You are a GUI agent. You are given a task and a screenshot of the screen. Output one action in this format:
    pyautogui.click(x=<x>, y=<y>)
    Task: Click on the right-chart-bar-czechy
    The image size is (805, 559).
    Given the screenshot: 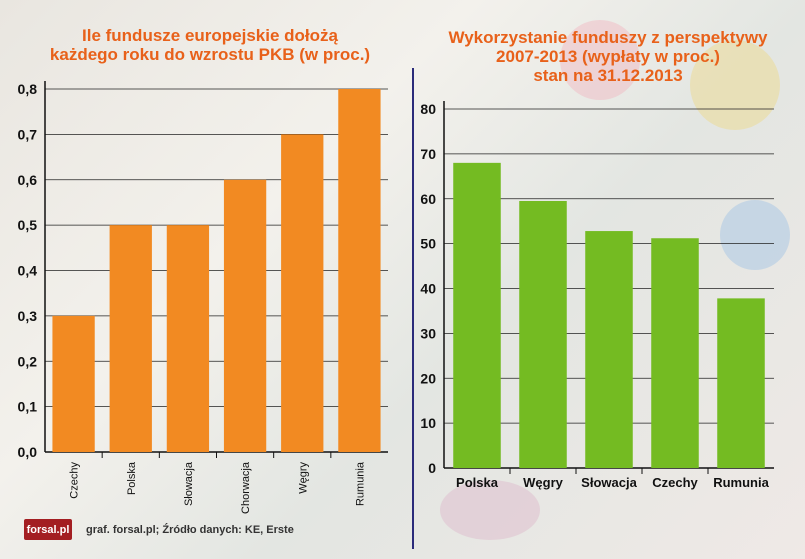 What is the action you would take?
    pyautogui.click(x=675, y=353)
    